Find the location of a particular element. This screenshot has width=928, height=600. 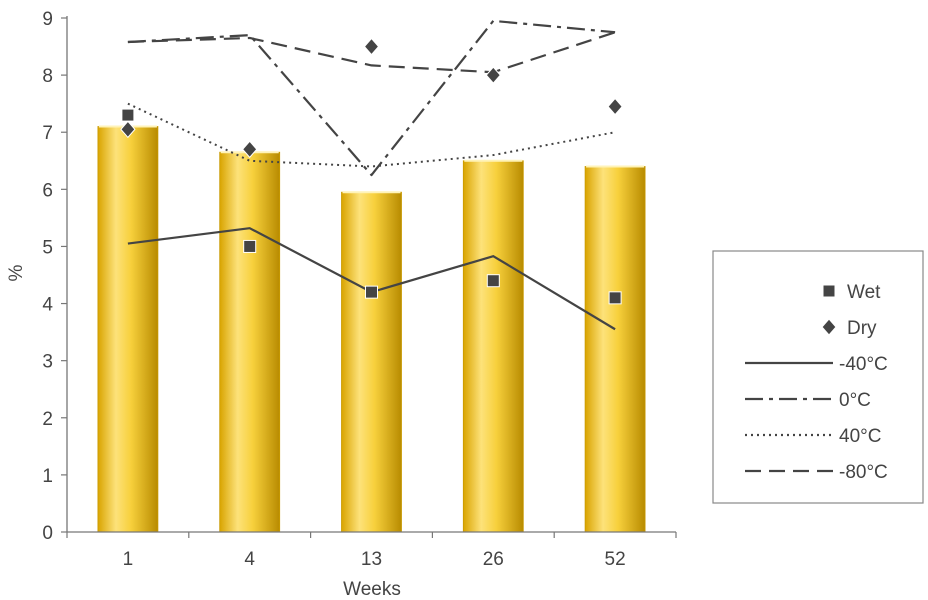

y-tick-label: 4 is located at coordinates (47, 305).